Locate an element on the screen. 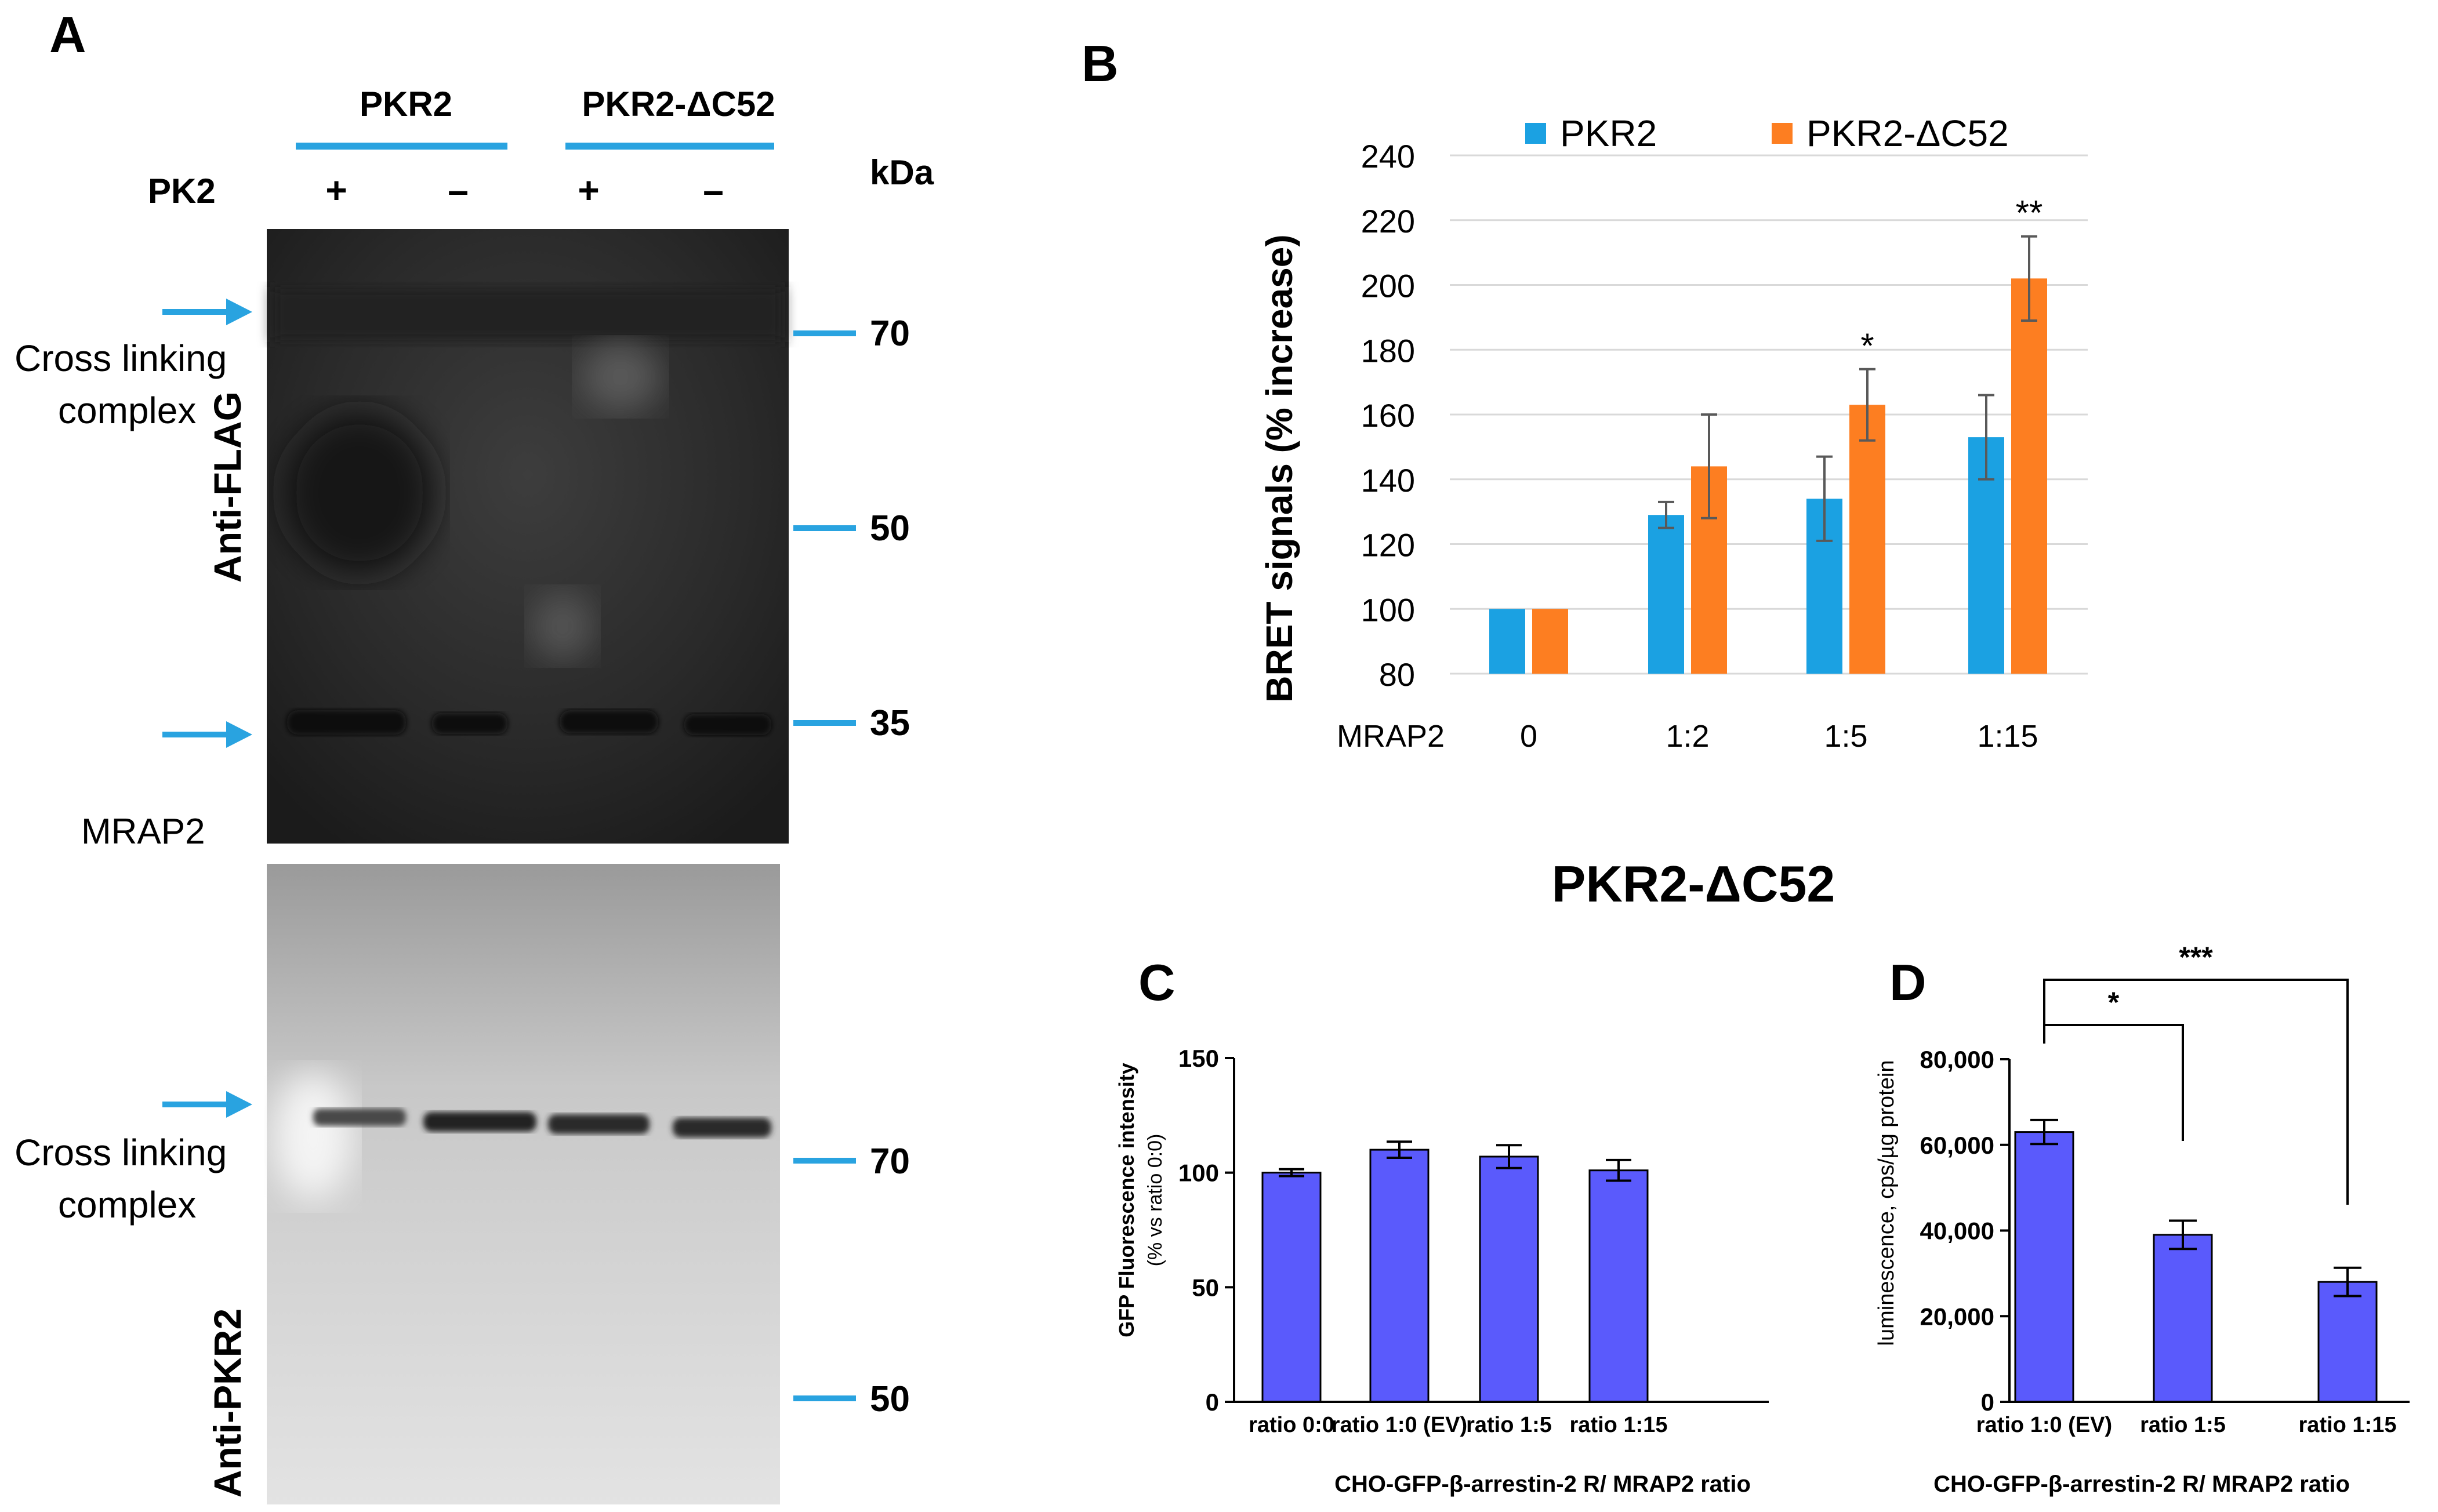 This screenshot has height=1512, width=2438. marker-tick-50-bottom is located at coordinates (824, 1398).